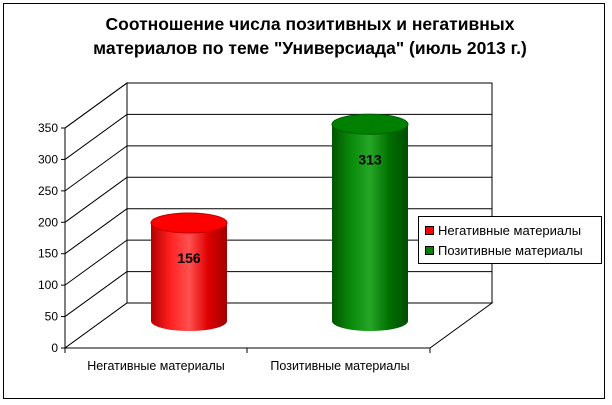  I want to click on x-category-label-negative: Негативные материалы, so click(156, 366).